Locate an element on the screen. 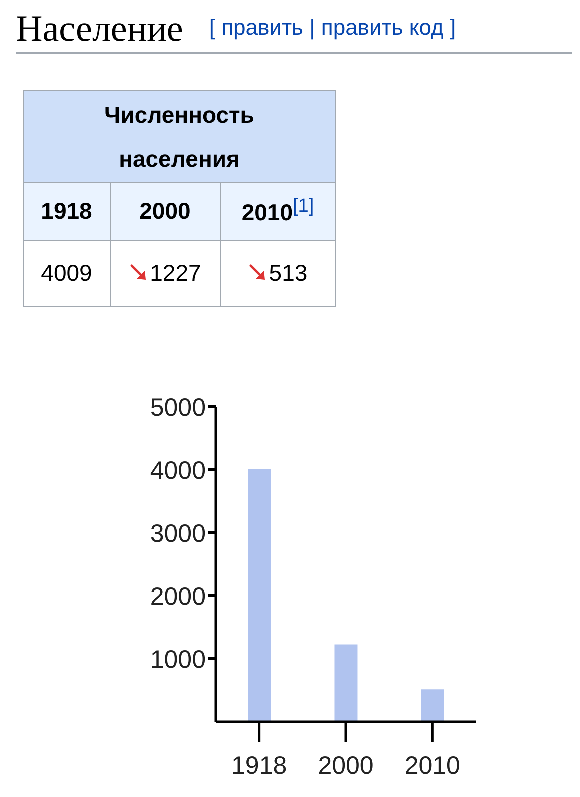  x-tick-label: 2010 is located at coordinates (432, 766).